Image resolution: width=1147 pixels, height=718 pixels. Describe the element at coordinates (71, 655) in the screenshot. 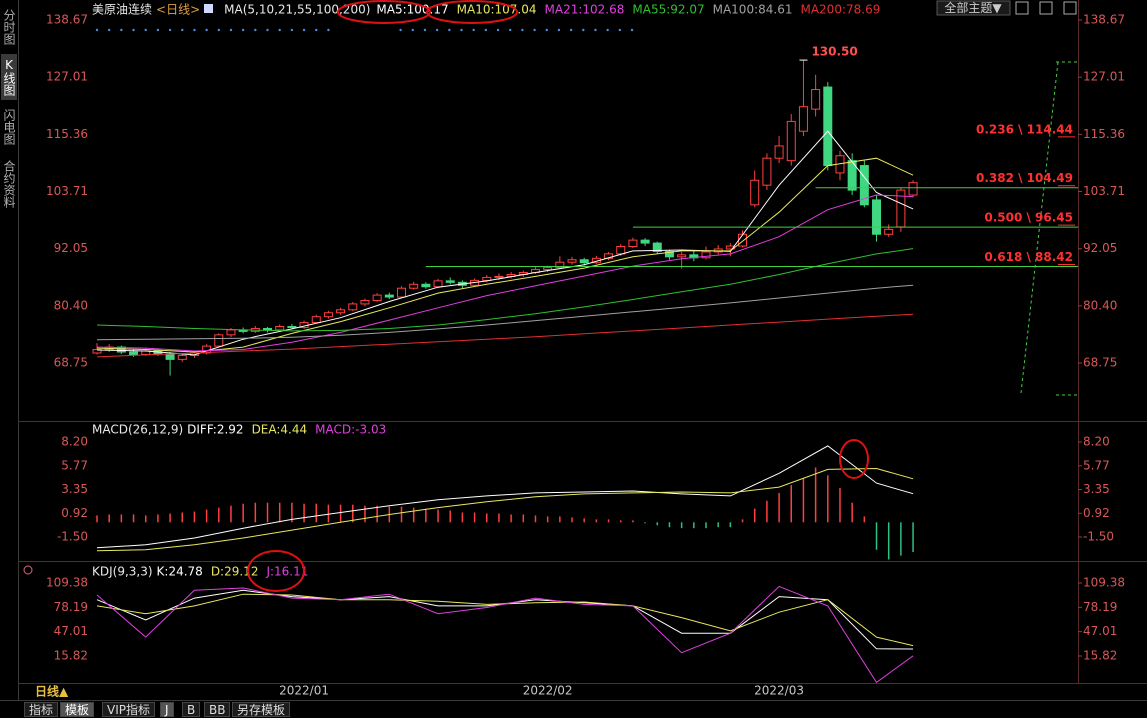

I see `y-tick-label: 15.82` at that location.